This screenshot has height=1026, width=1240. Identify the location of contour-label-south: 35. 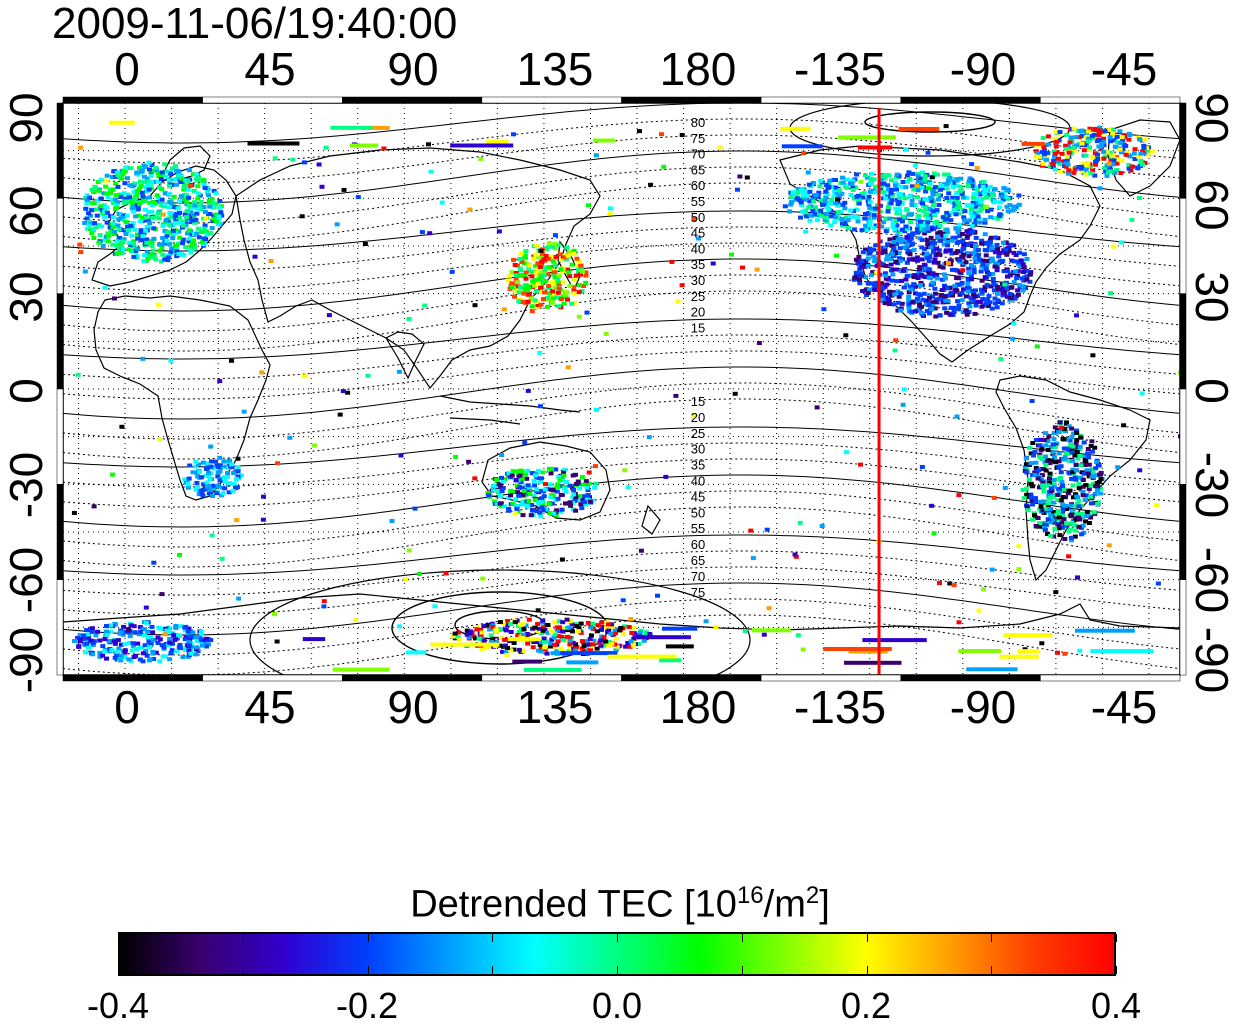
(698, 465).